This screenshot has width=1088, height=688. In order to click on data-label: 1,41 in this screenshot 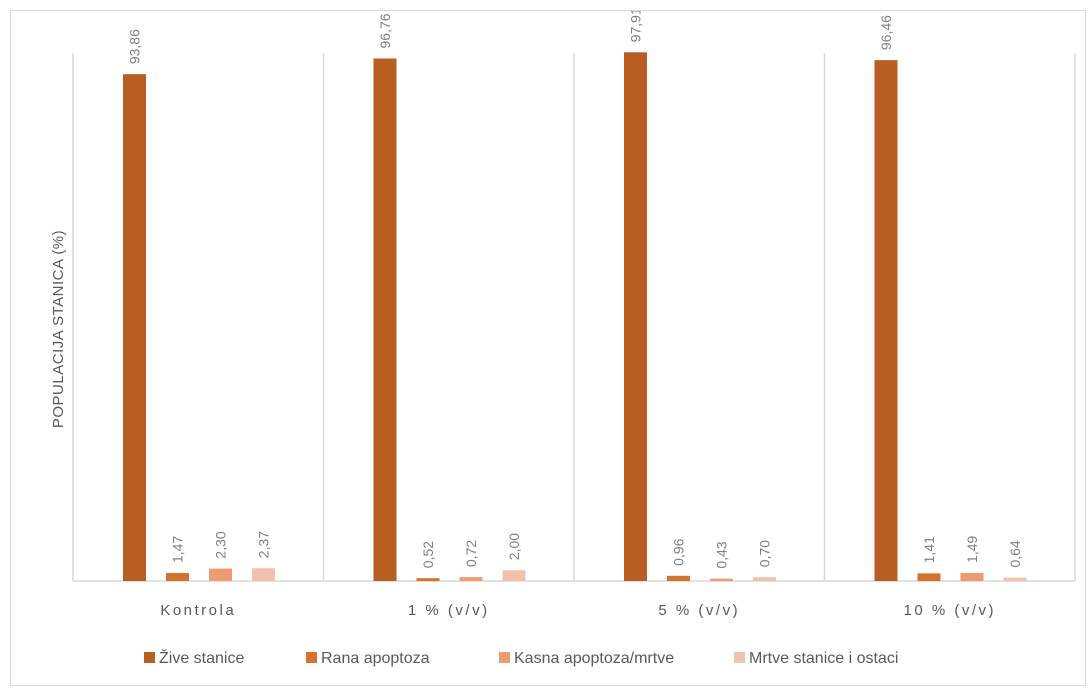, I will do `click(929, 549)`.